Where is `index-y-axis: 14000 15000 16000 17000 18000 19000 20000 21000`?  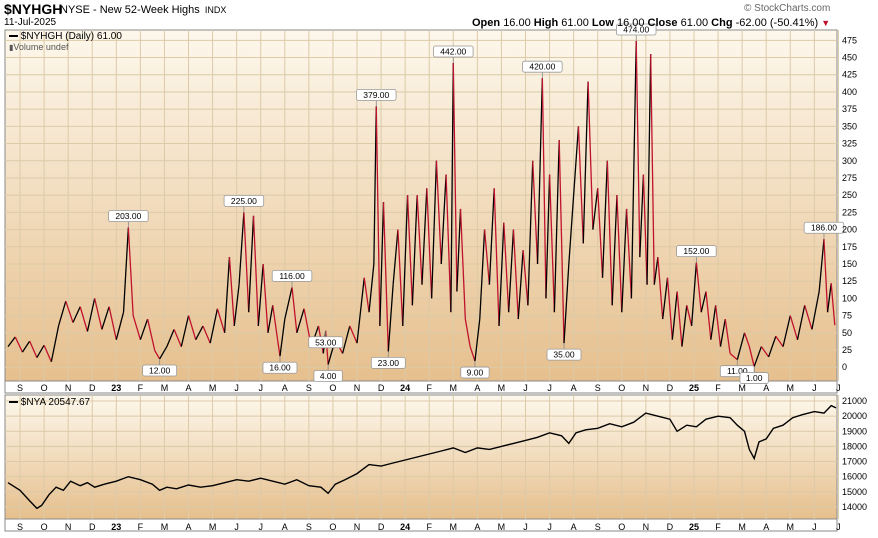
index-y-axis: 14000 15000 16000 17000 18000 19000 20000 21000 is located at coordinates (854, 454).